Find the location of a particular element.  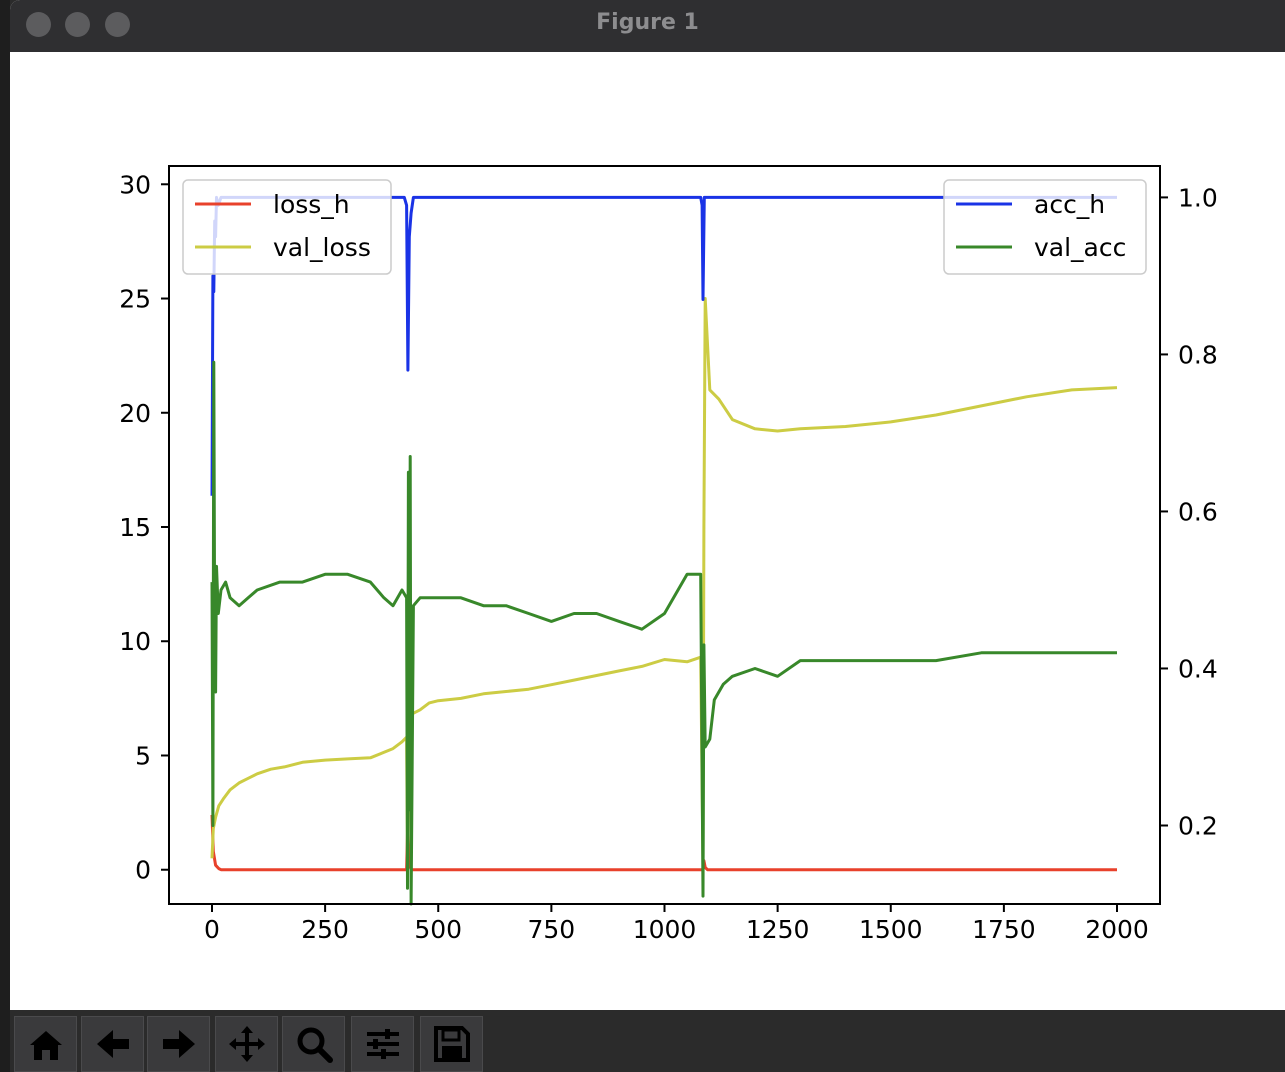

configure-subplots-button is located at coordinates (382, 1044).